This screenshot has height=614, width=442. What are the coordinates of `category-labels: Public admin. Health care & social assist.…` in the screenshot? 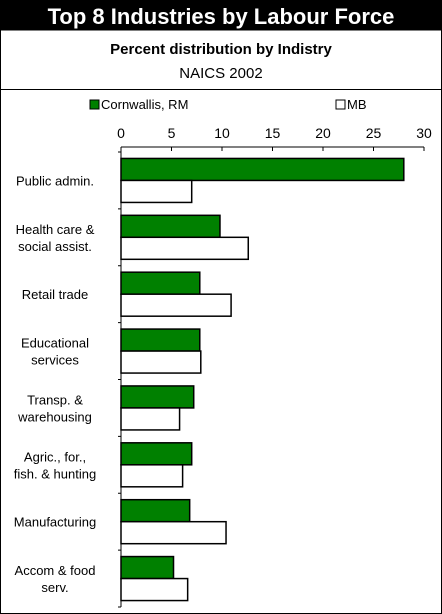 It's located at (55, 384).